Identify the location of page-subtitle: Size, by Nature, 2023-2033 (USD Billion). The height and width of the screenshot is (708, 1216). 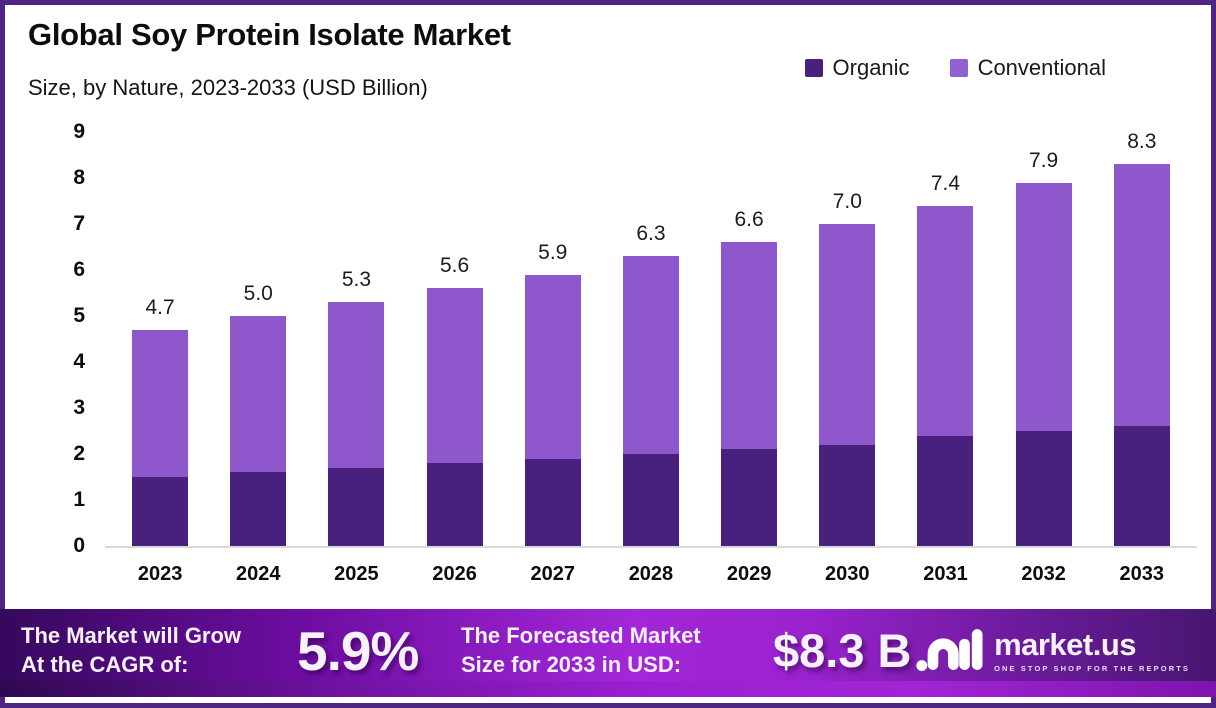
(228, 87).